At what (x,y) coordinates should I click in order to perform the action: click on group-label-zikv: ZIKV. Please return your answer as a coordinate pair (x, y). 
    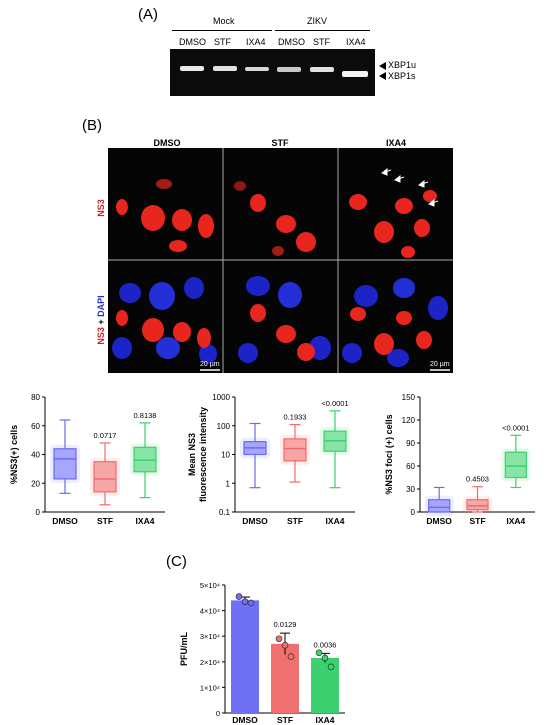
    Looking at the image, I should click on (317, 21).